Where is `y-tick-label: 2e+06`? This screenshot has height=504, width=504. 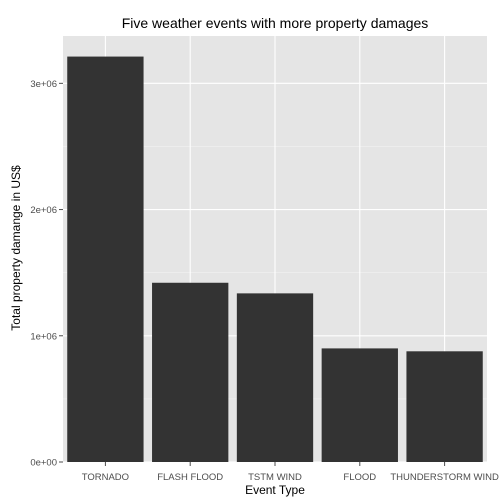 y-tick-label: 2e+06 is located at coordinates (43, 210).